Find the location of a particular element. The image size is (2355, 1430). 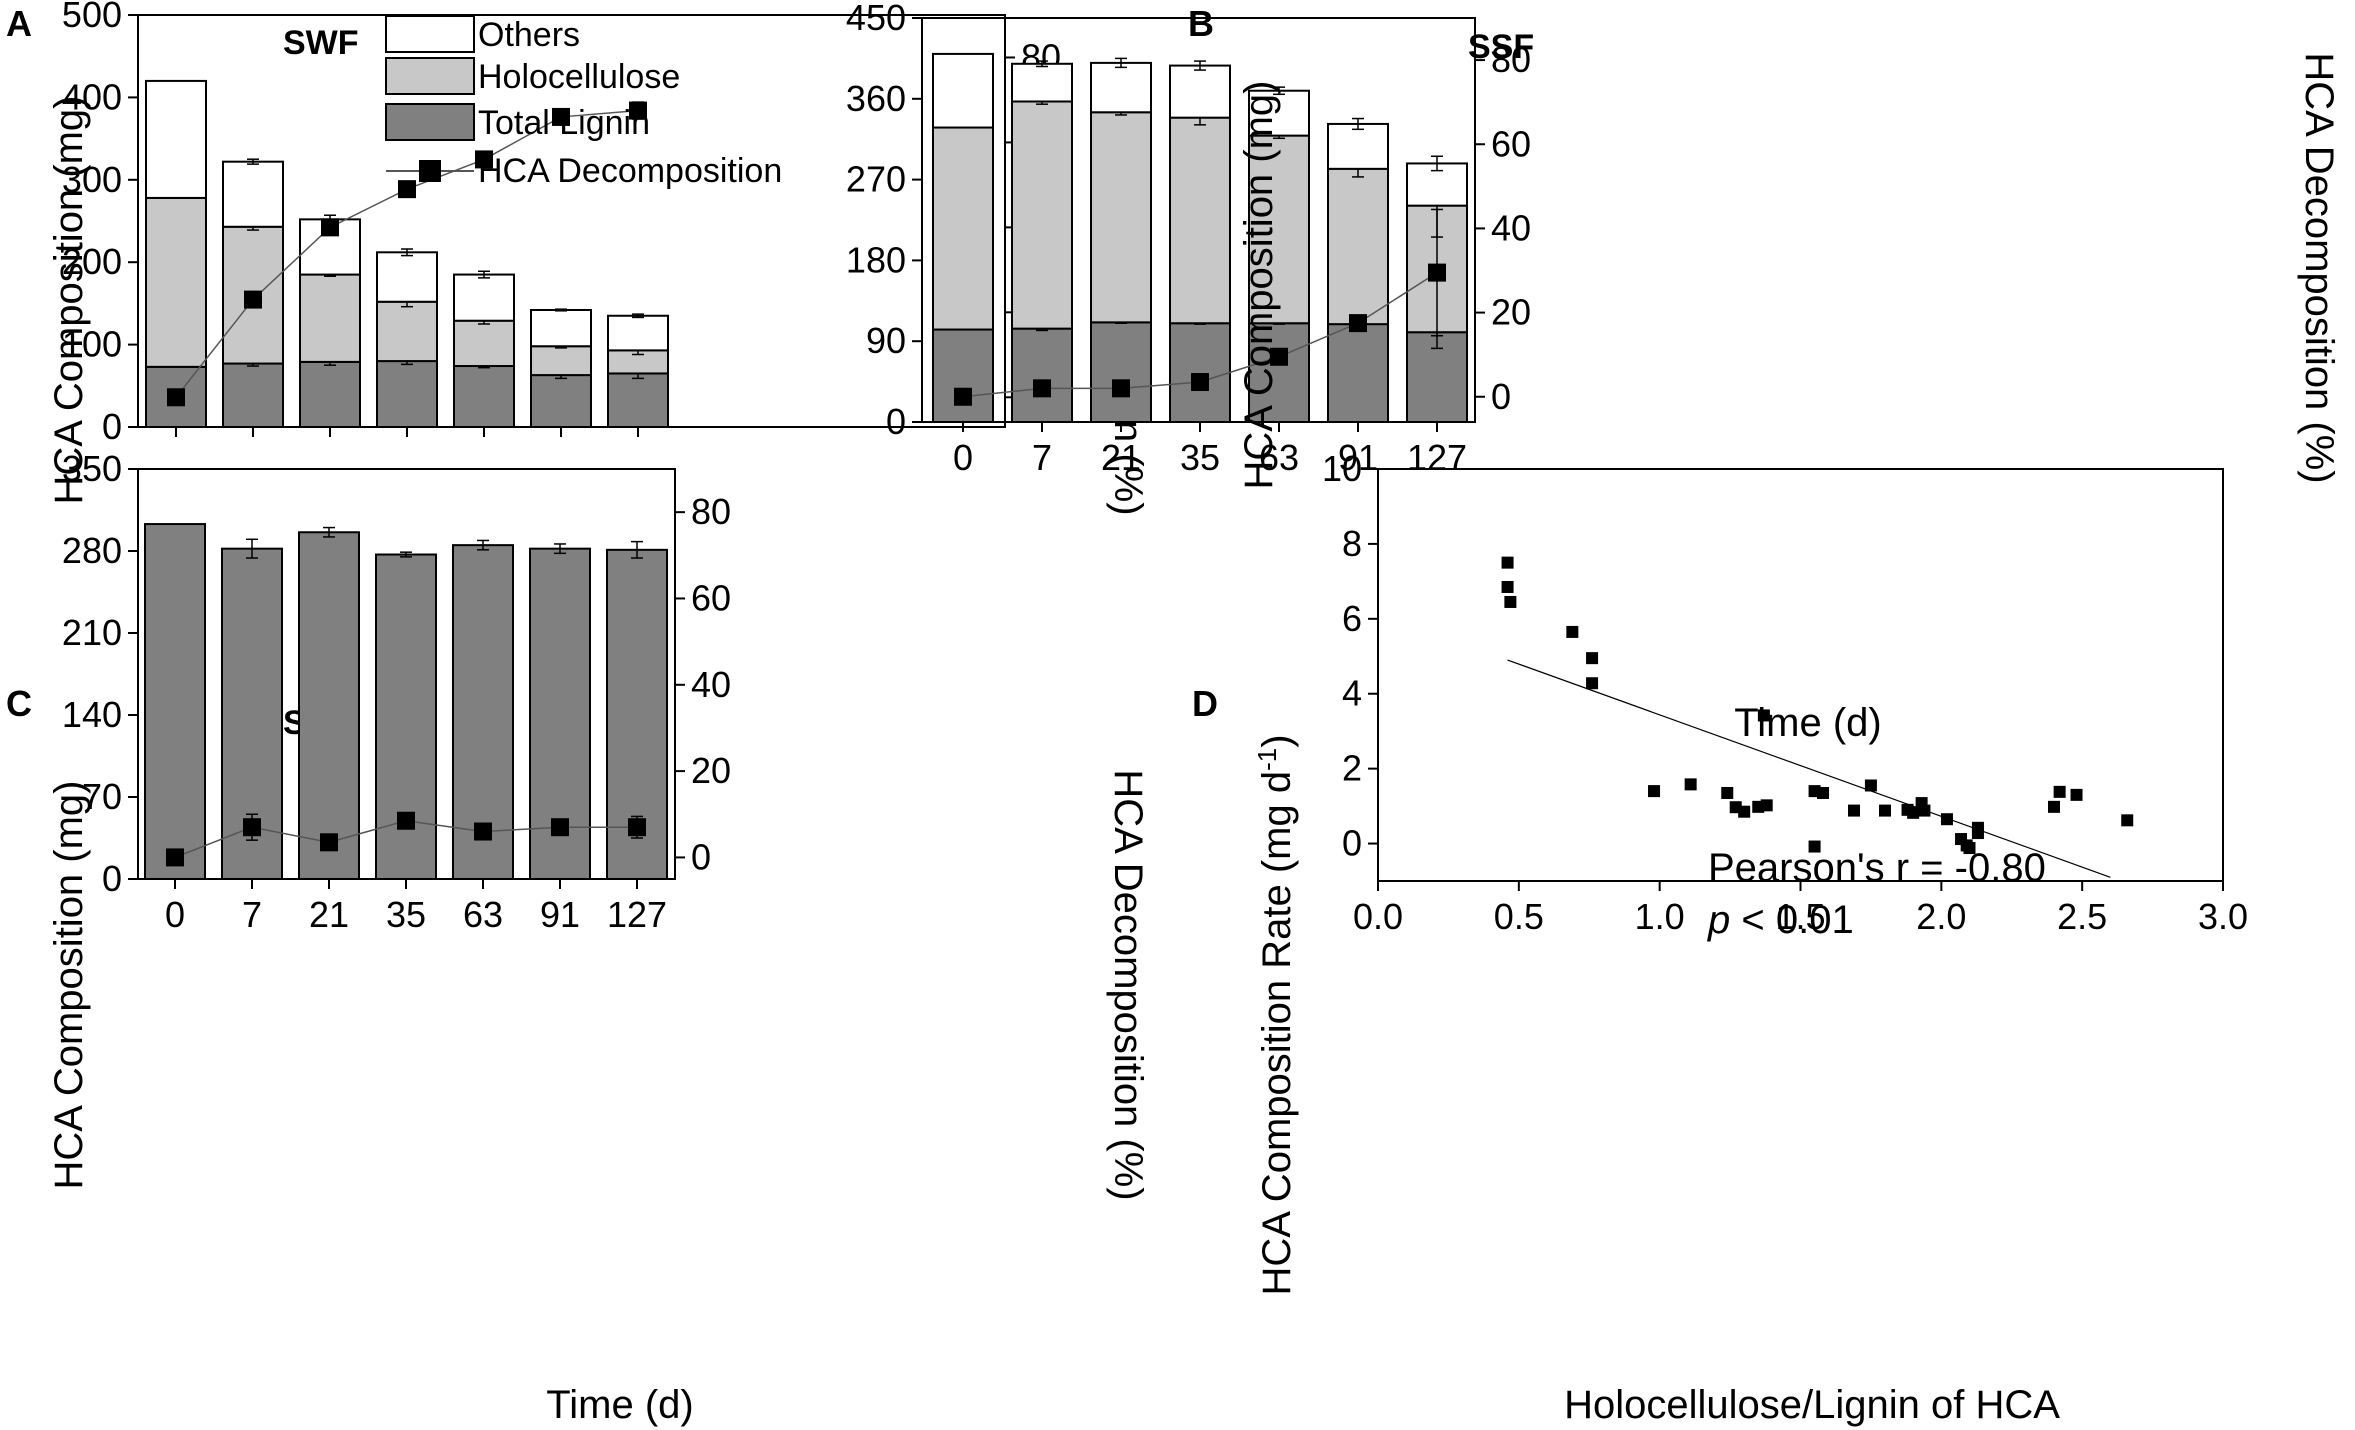

panel-b-ytick-label: 180 is located at coordinates (876, 259).